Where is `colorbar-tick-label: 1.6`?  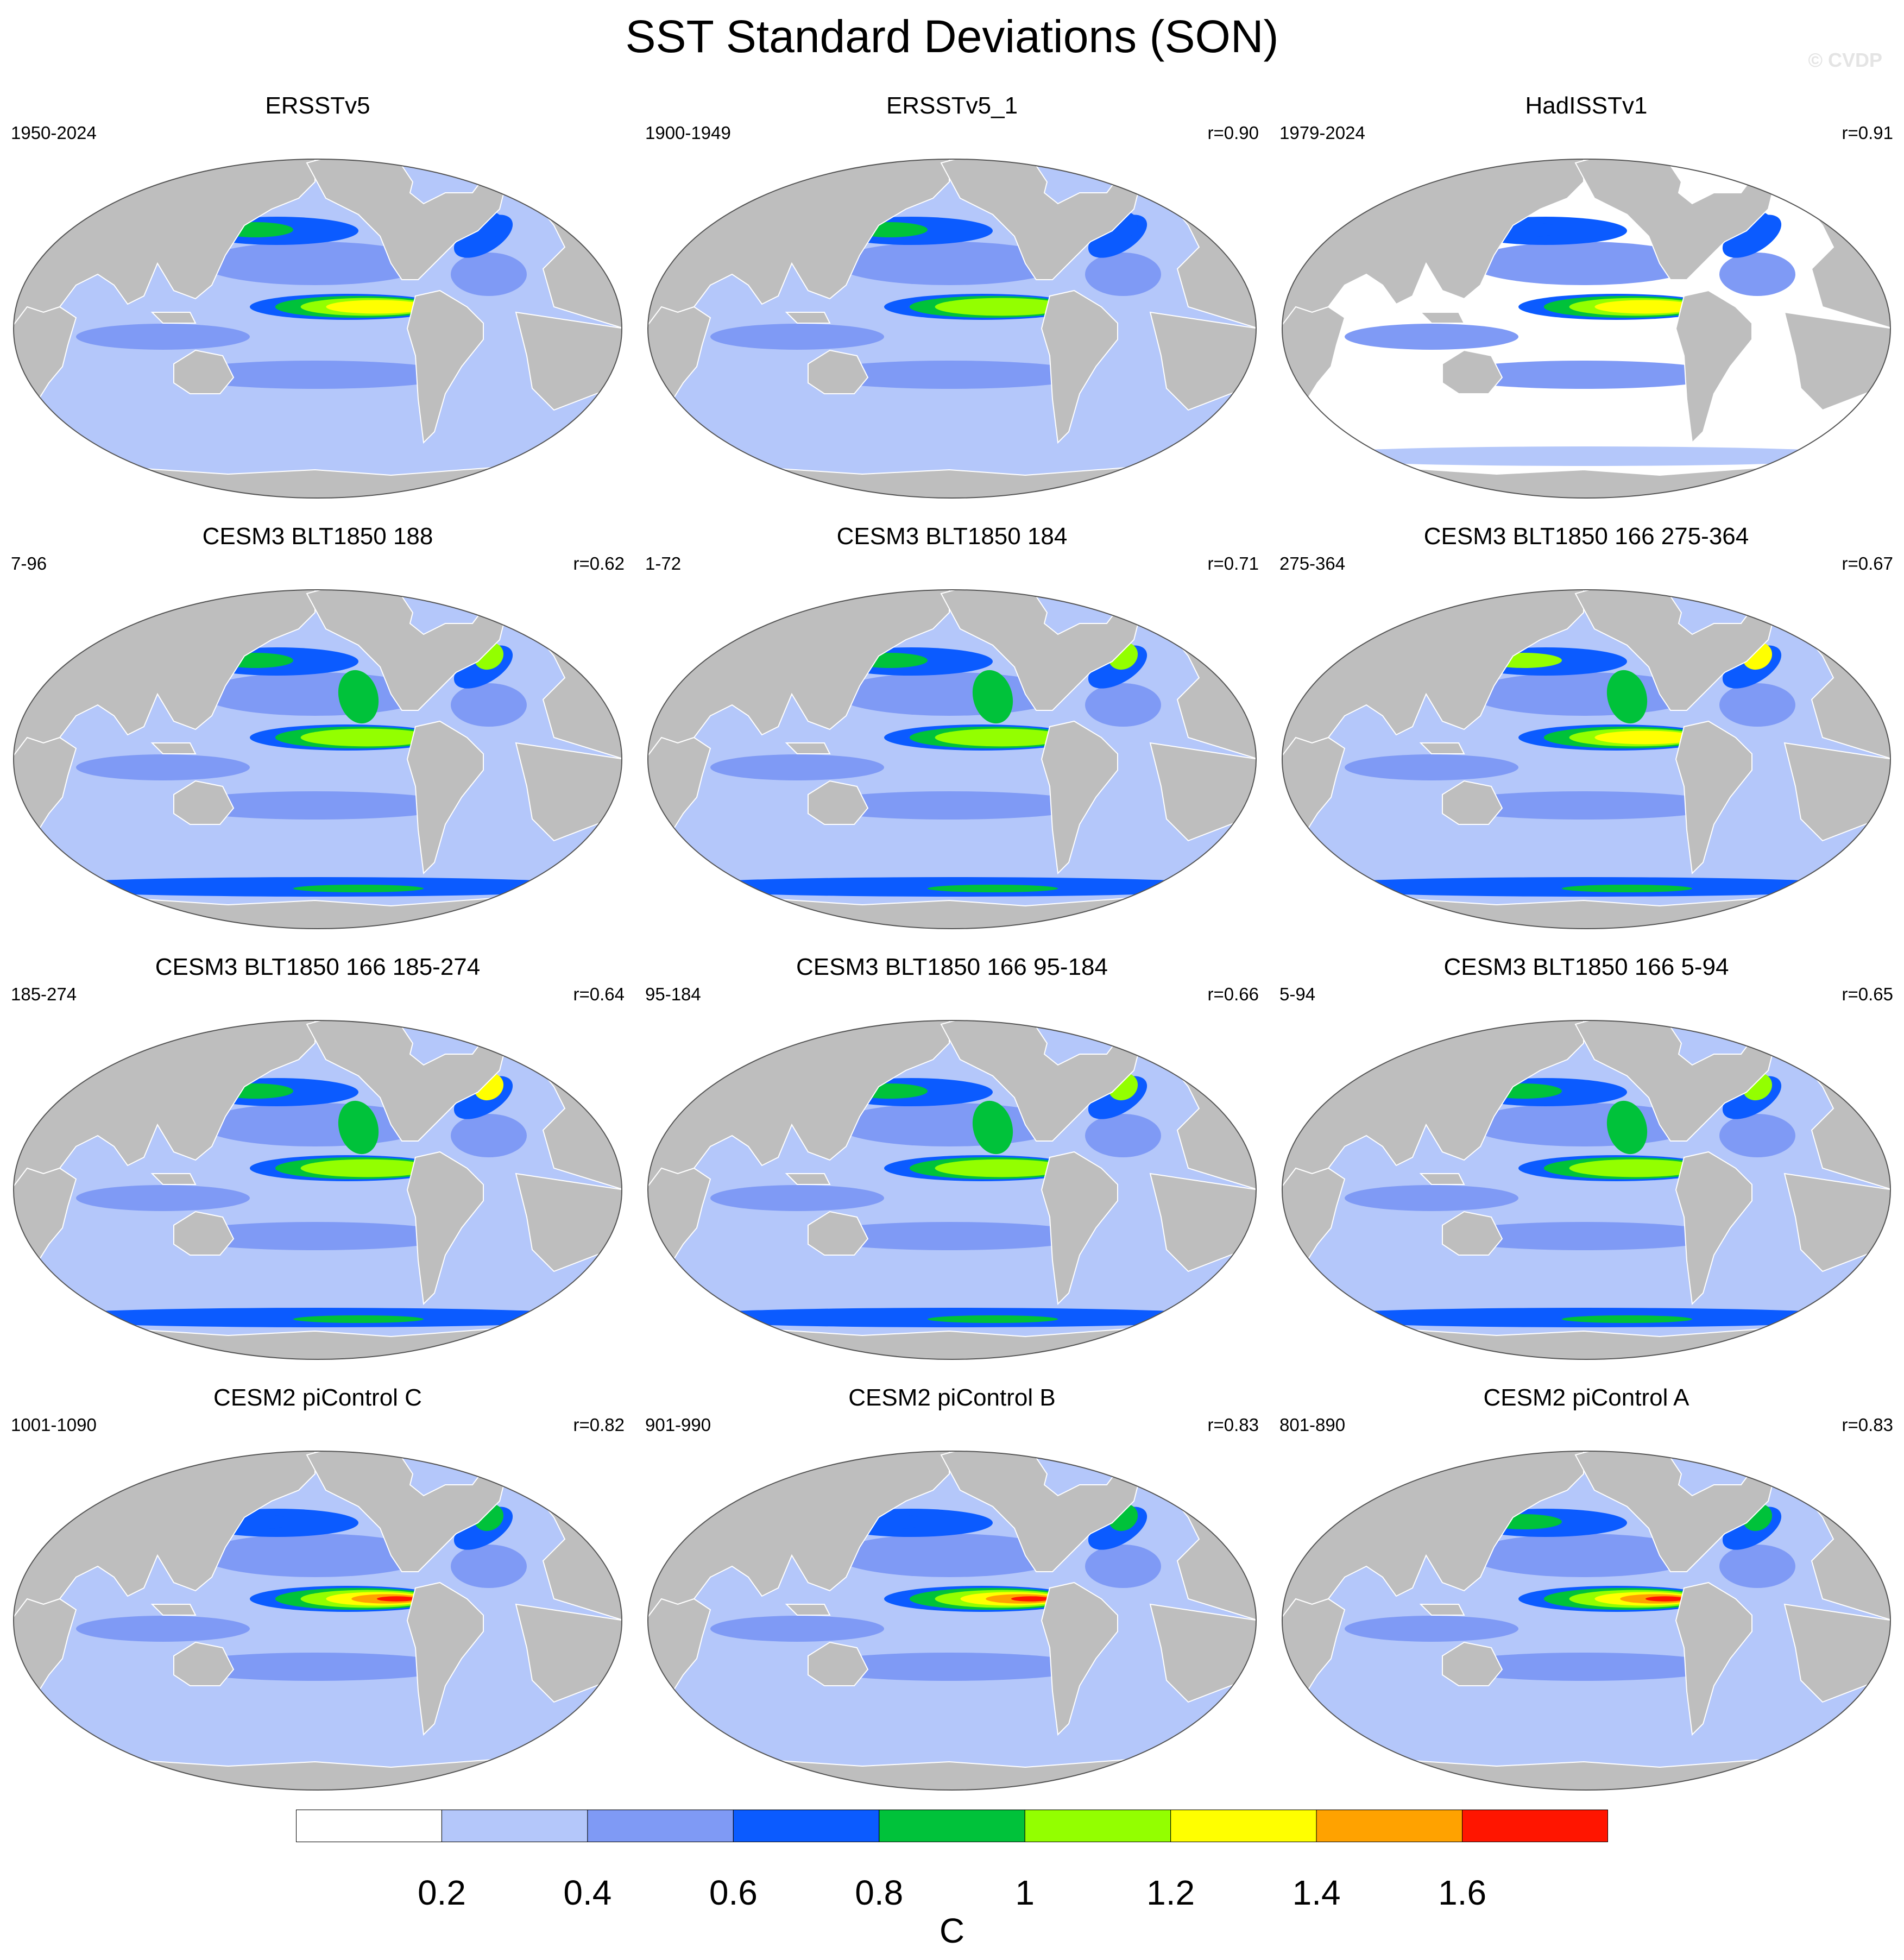 colorbar-tick-label: 1.6 is located at coordinates (1462, 1892).